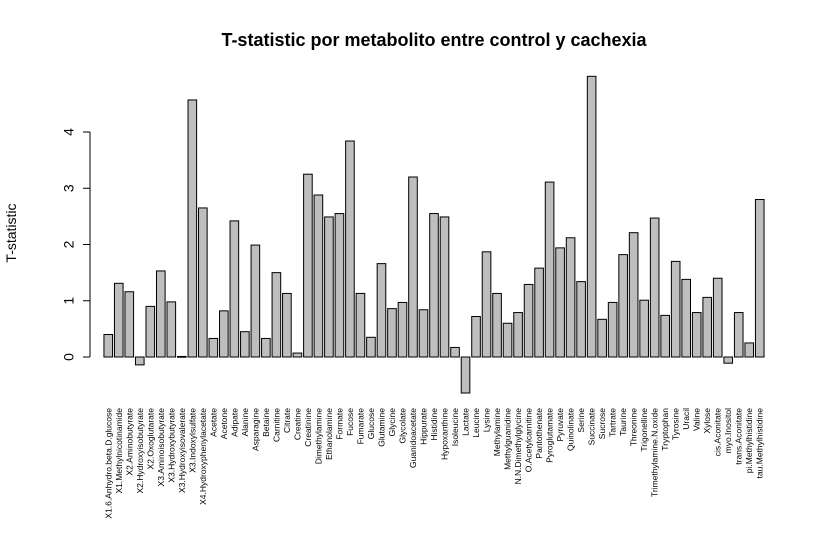 The image size is (828, 547). I want to click on x-tick-label: tau.Methylhistidine, so click(760, 443).